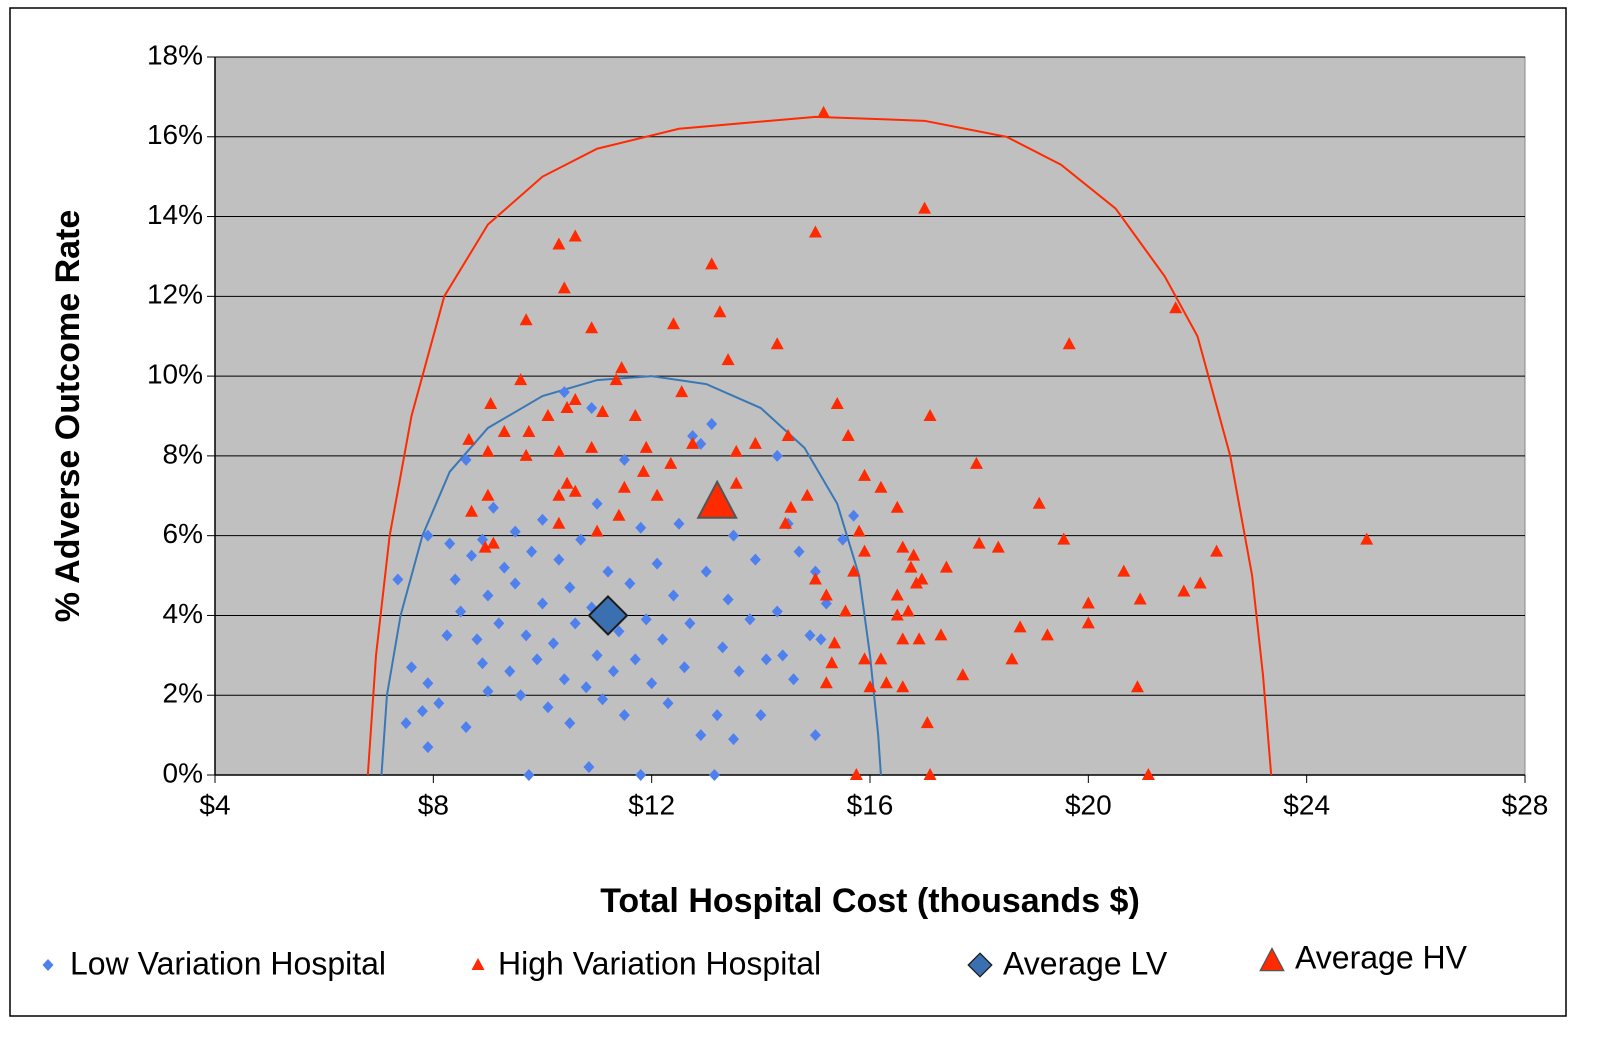 The image size is (1610, 1044). I want to click on y-tick-label: 10%, so click(175, 374).